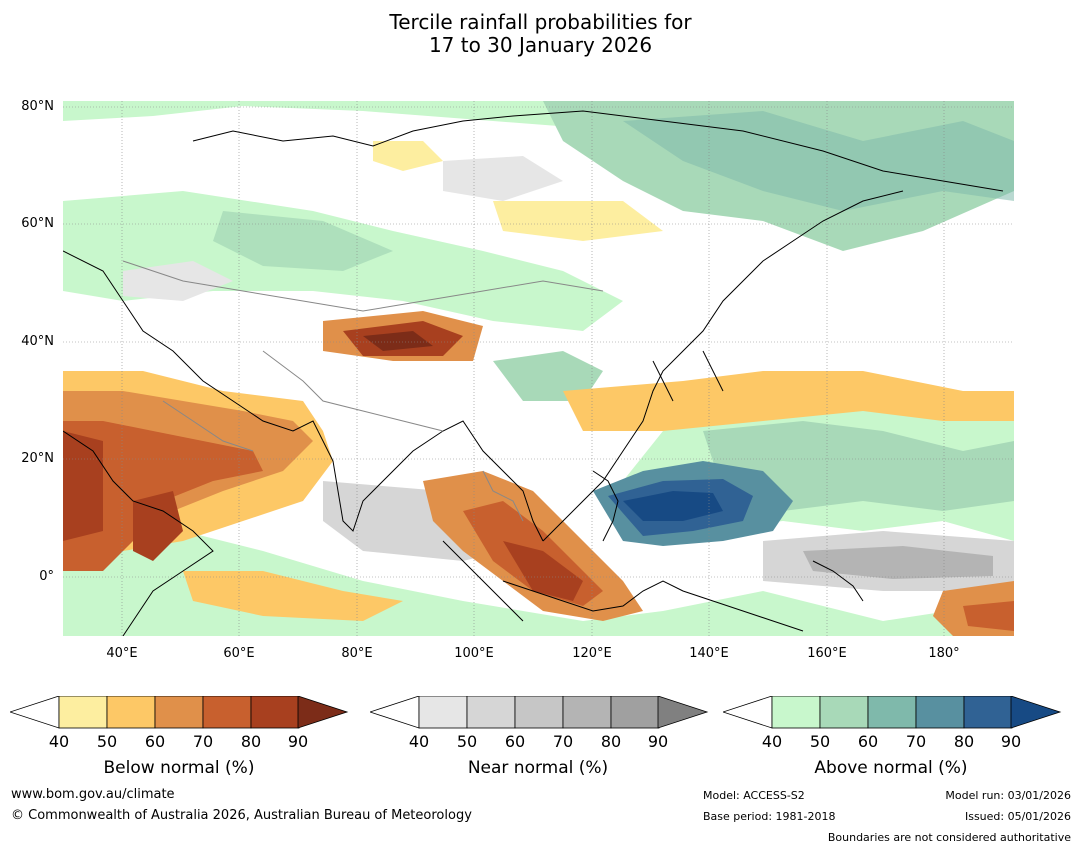 This screenshot has height=850, width=1081. I want to click on model-text: Model: ACCESS-S2, so click(754, 795).